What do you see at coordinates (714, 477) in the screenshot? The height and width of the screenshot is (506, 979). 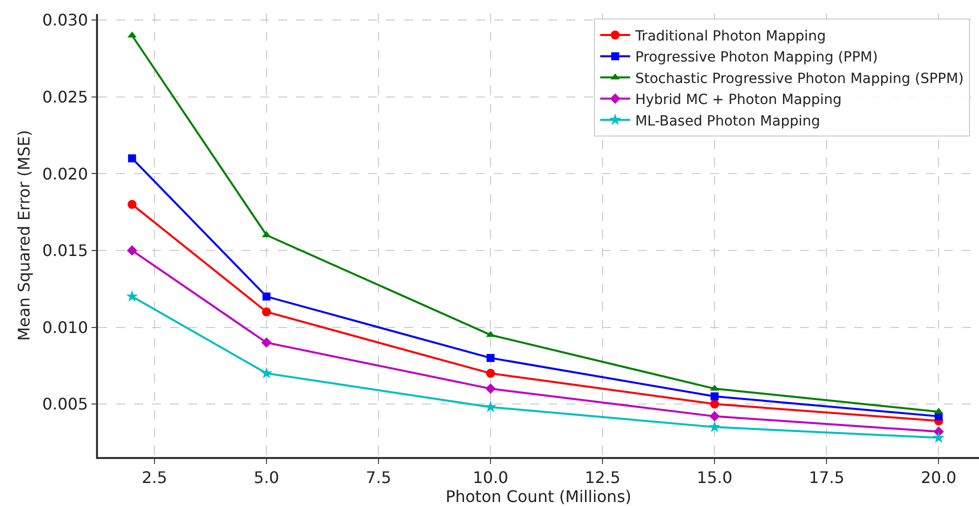 I see `x-tick-label: 15.0` at bounding box center [714, 477].